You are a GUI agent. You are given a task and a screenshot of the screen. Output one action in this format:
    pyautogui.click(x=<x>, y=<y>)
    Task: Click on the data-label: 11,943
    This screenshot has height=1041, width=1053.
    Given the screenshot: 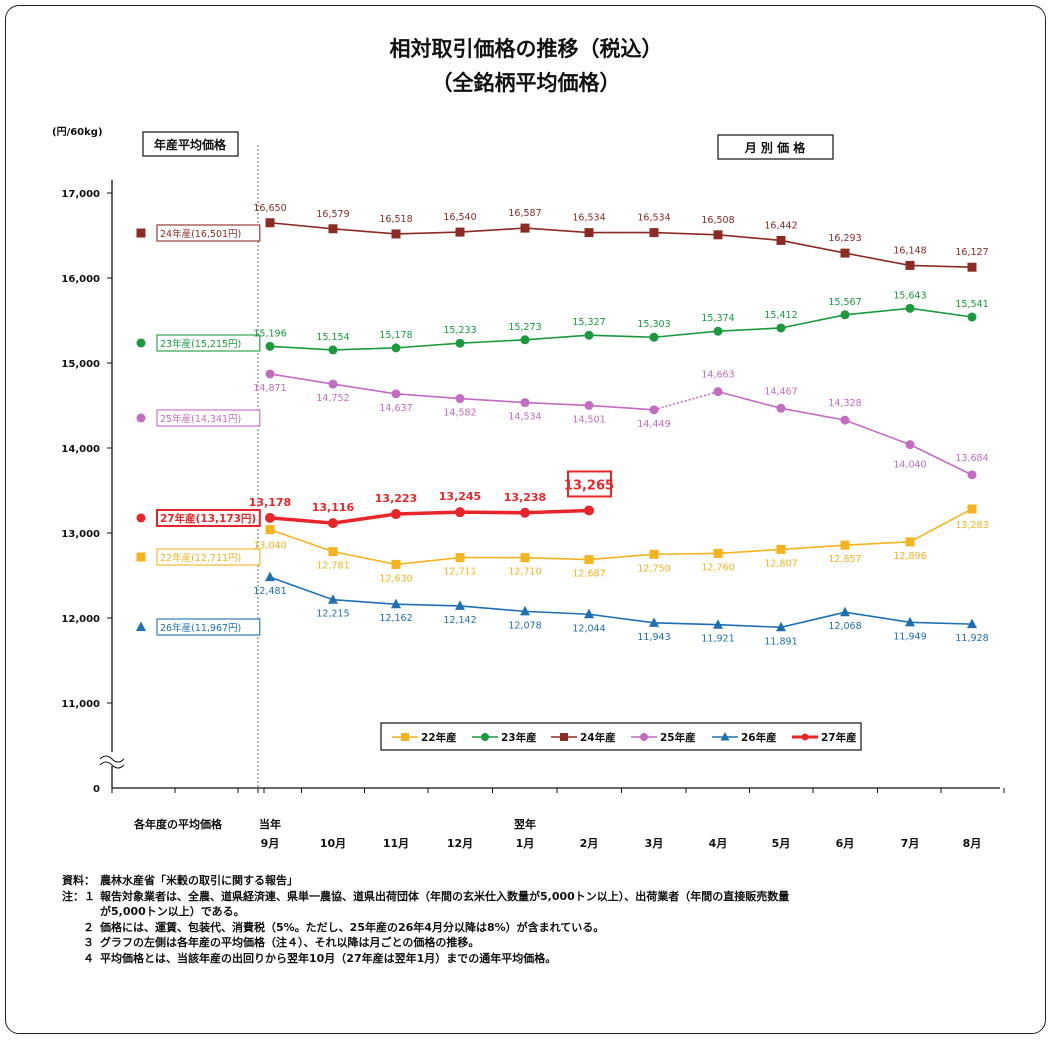 What is the action you would take?
    pyautogui.click(x=653, y=637)
    